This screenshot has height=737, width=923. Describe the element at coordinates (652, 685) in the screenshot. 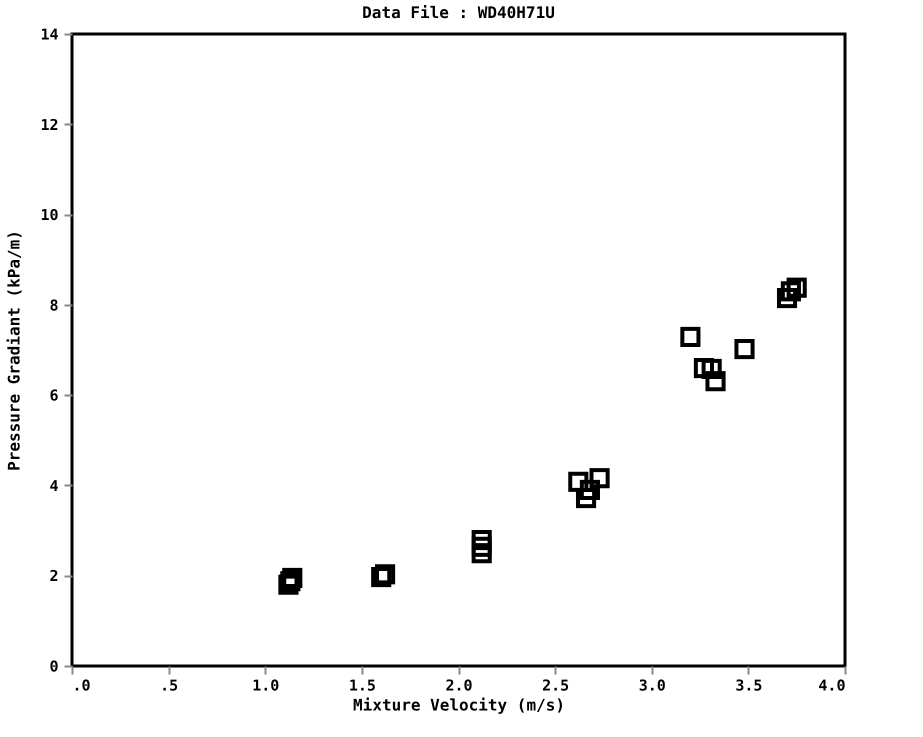

I see `x-tick-label: 3.0` at that location.